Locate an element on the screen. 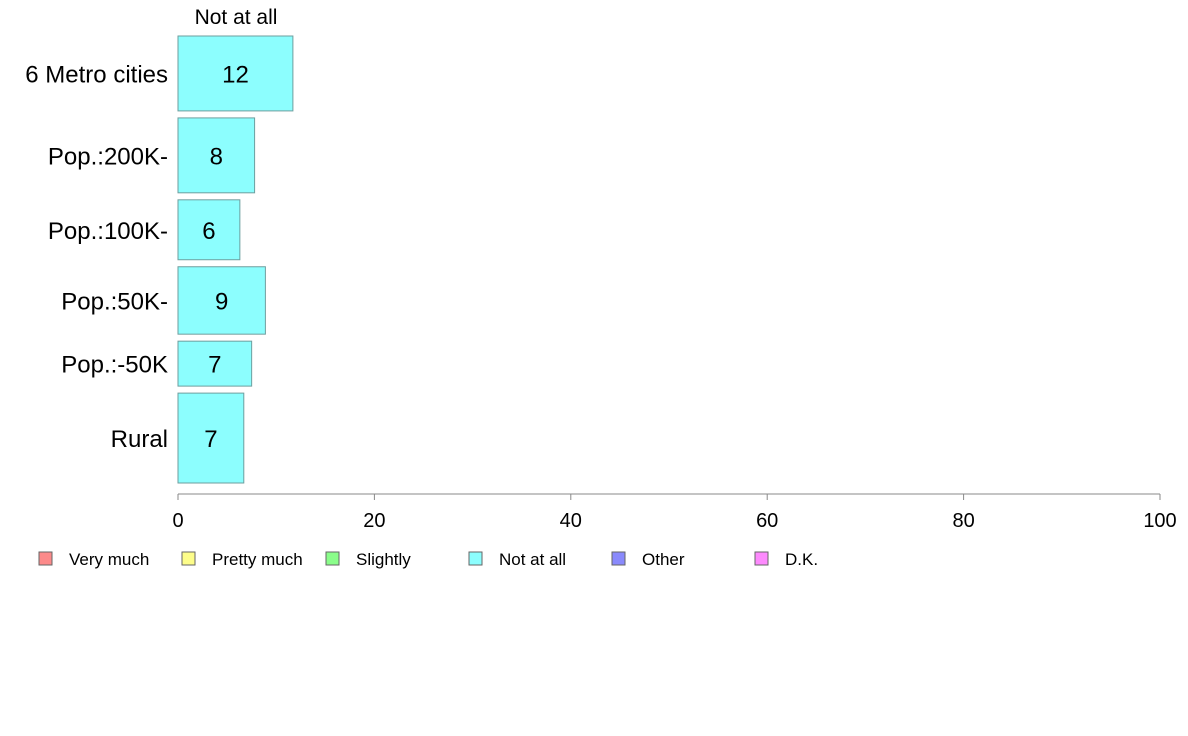 Image resolution: width=1188 pixels, height=736 pixels. bar-value-label: 6 is located at coordinates (208, 231).